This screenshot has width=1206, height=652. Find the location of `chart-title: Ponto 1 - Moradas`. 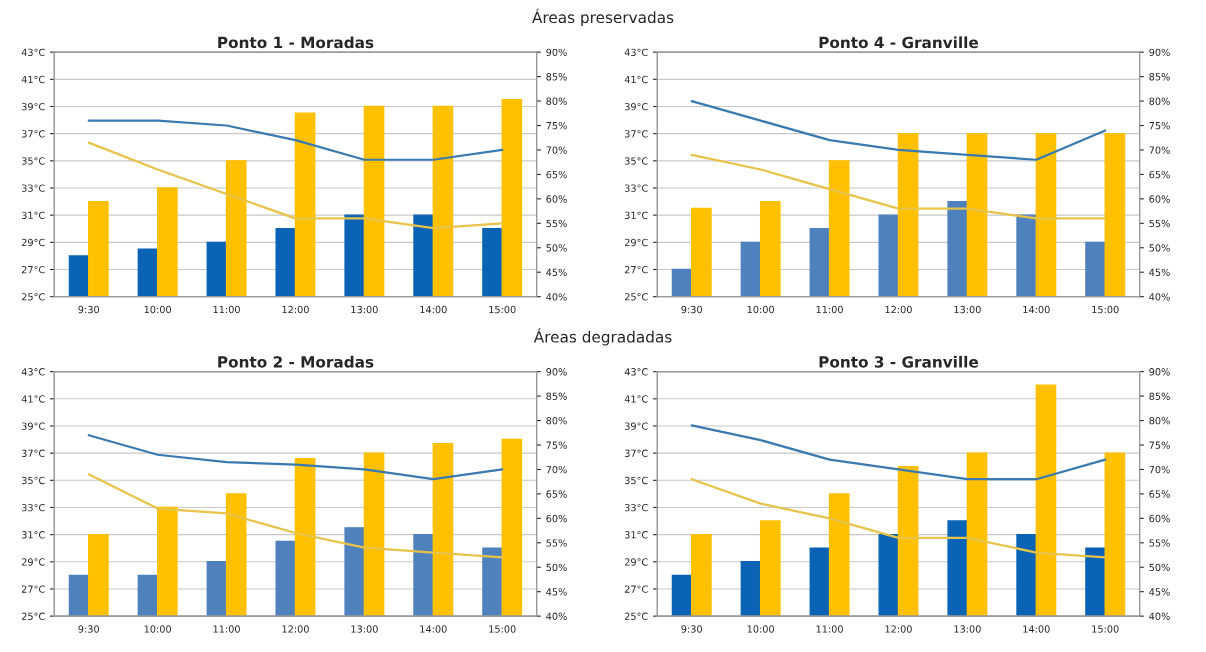

chart-title: Ponto 1 - Moradas is located at coordinates (296, 42).